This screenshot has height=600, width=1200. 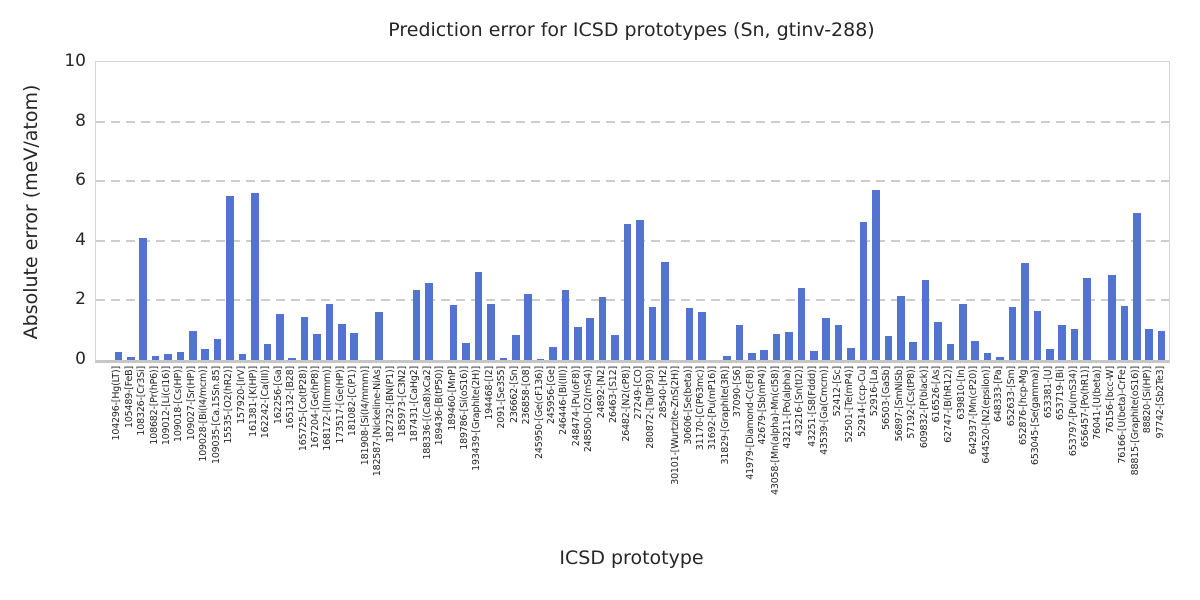 What do you see at coordinates (631, 558) in the screenshot?
I see `x-axis-label: ICSD prototype` at bounding box center [631, 558].